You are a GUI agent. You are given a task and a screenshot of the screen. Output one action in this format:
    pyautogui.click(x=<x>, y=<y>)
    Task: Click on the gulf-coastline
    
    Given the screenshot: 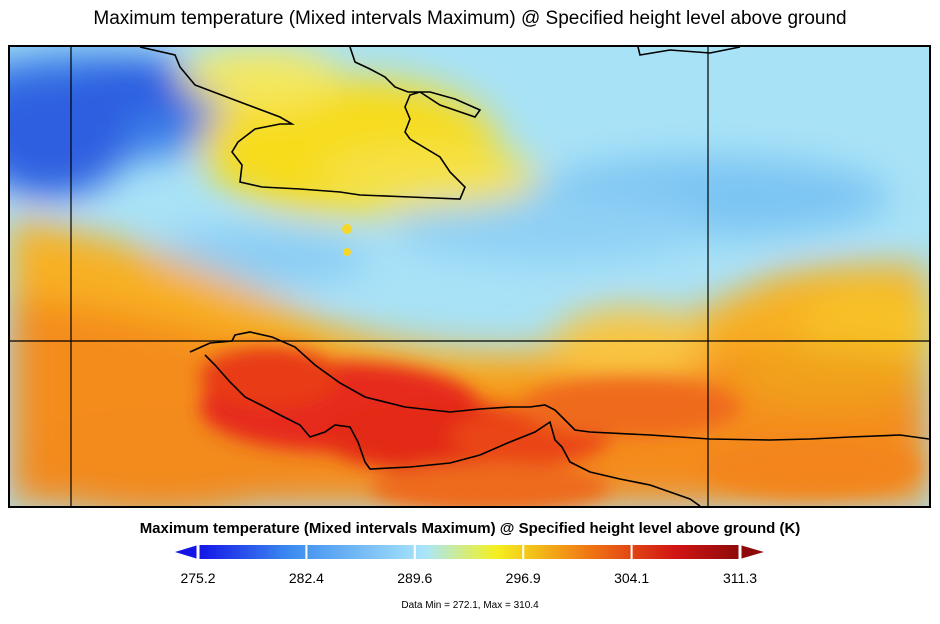 What is the action you would take?
    pyautogui.click(x=559, y=386)
    